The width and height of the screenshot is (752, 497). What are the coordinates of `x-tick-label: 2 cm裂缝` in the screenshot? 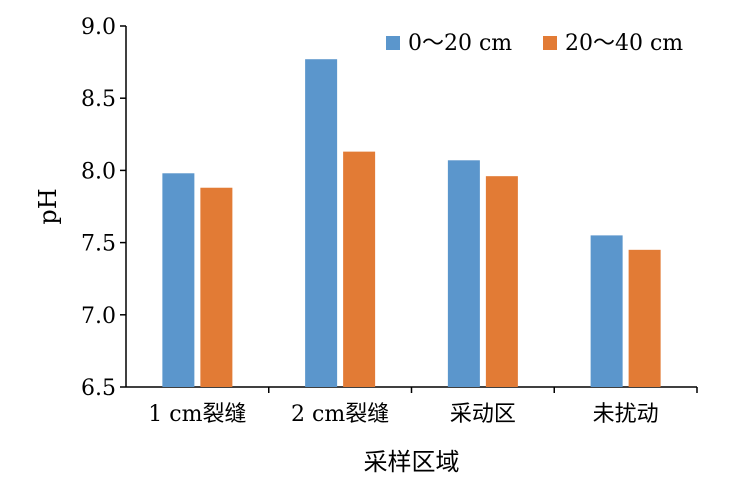 It's located at (340, 414).